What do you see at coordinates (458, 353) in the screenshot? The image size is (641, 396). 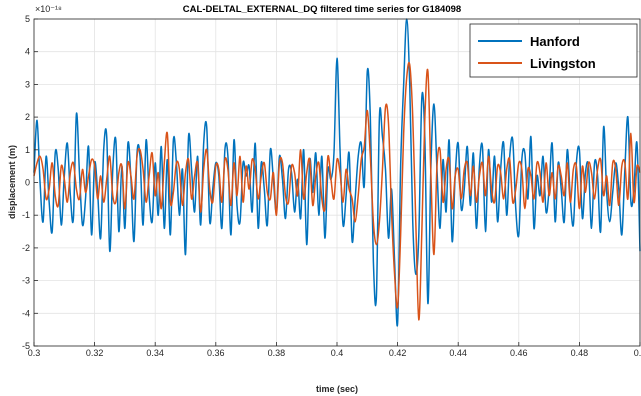 I see `x-tick-label: 0.44` at bounding box center [458, 353].